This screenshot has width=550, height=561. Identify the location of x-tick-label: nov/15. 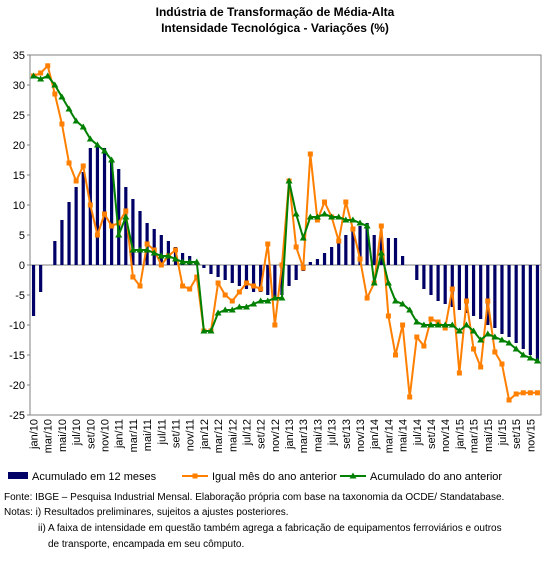
(531, 435).